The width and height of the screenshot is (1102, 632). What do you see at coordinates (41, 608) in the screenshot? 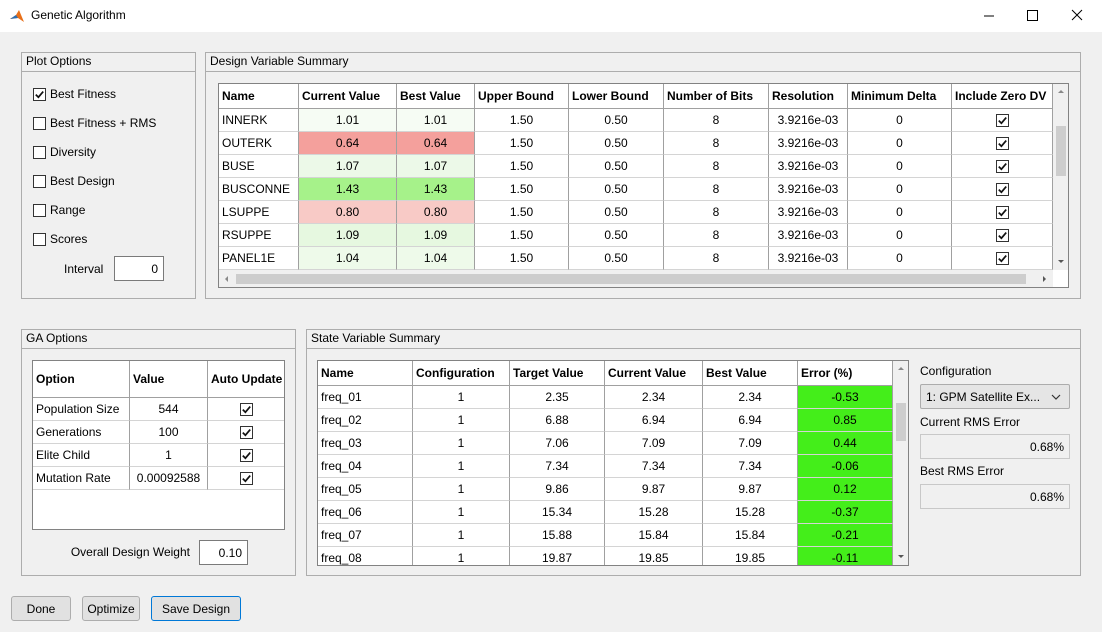
I see `button: Done` at bounding box center [41, 608].